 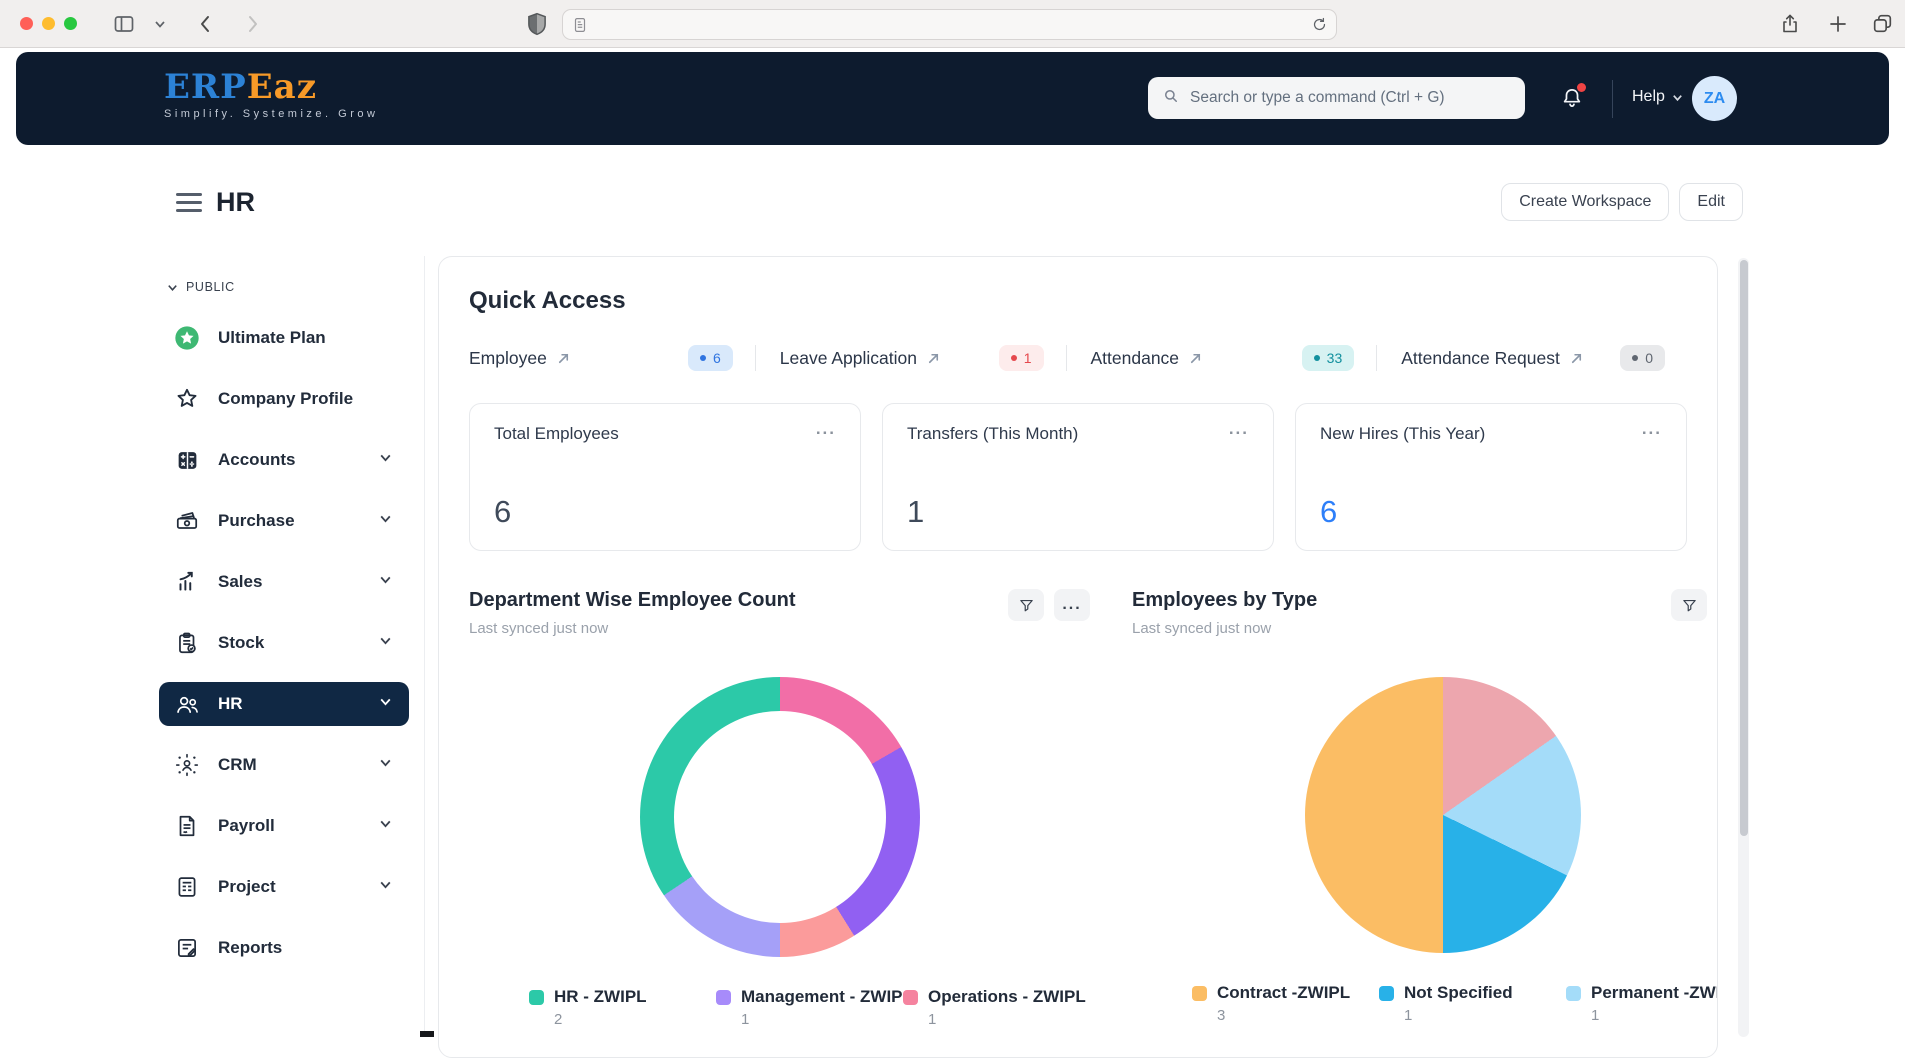 I want to click on chart-title: Employees by Type, so click(x=1225, y=600).